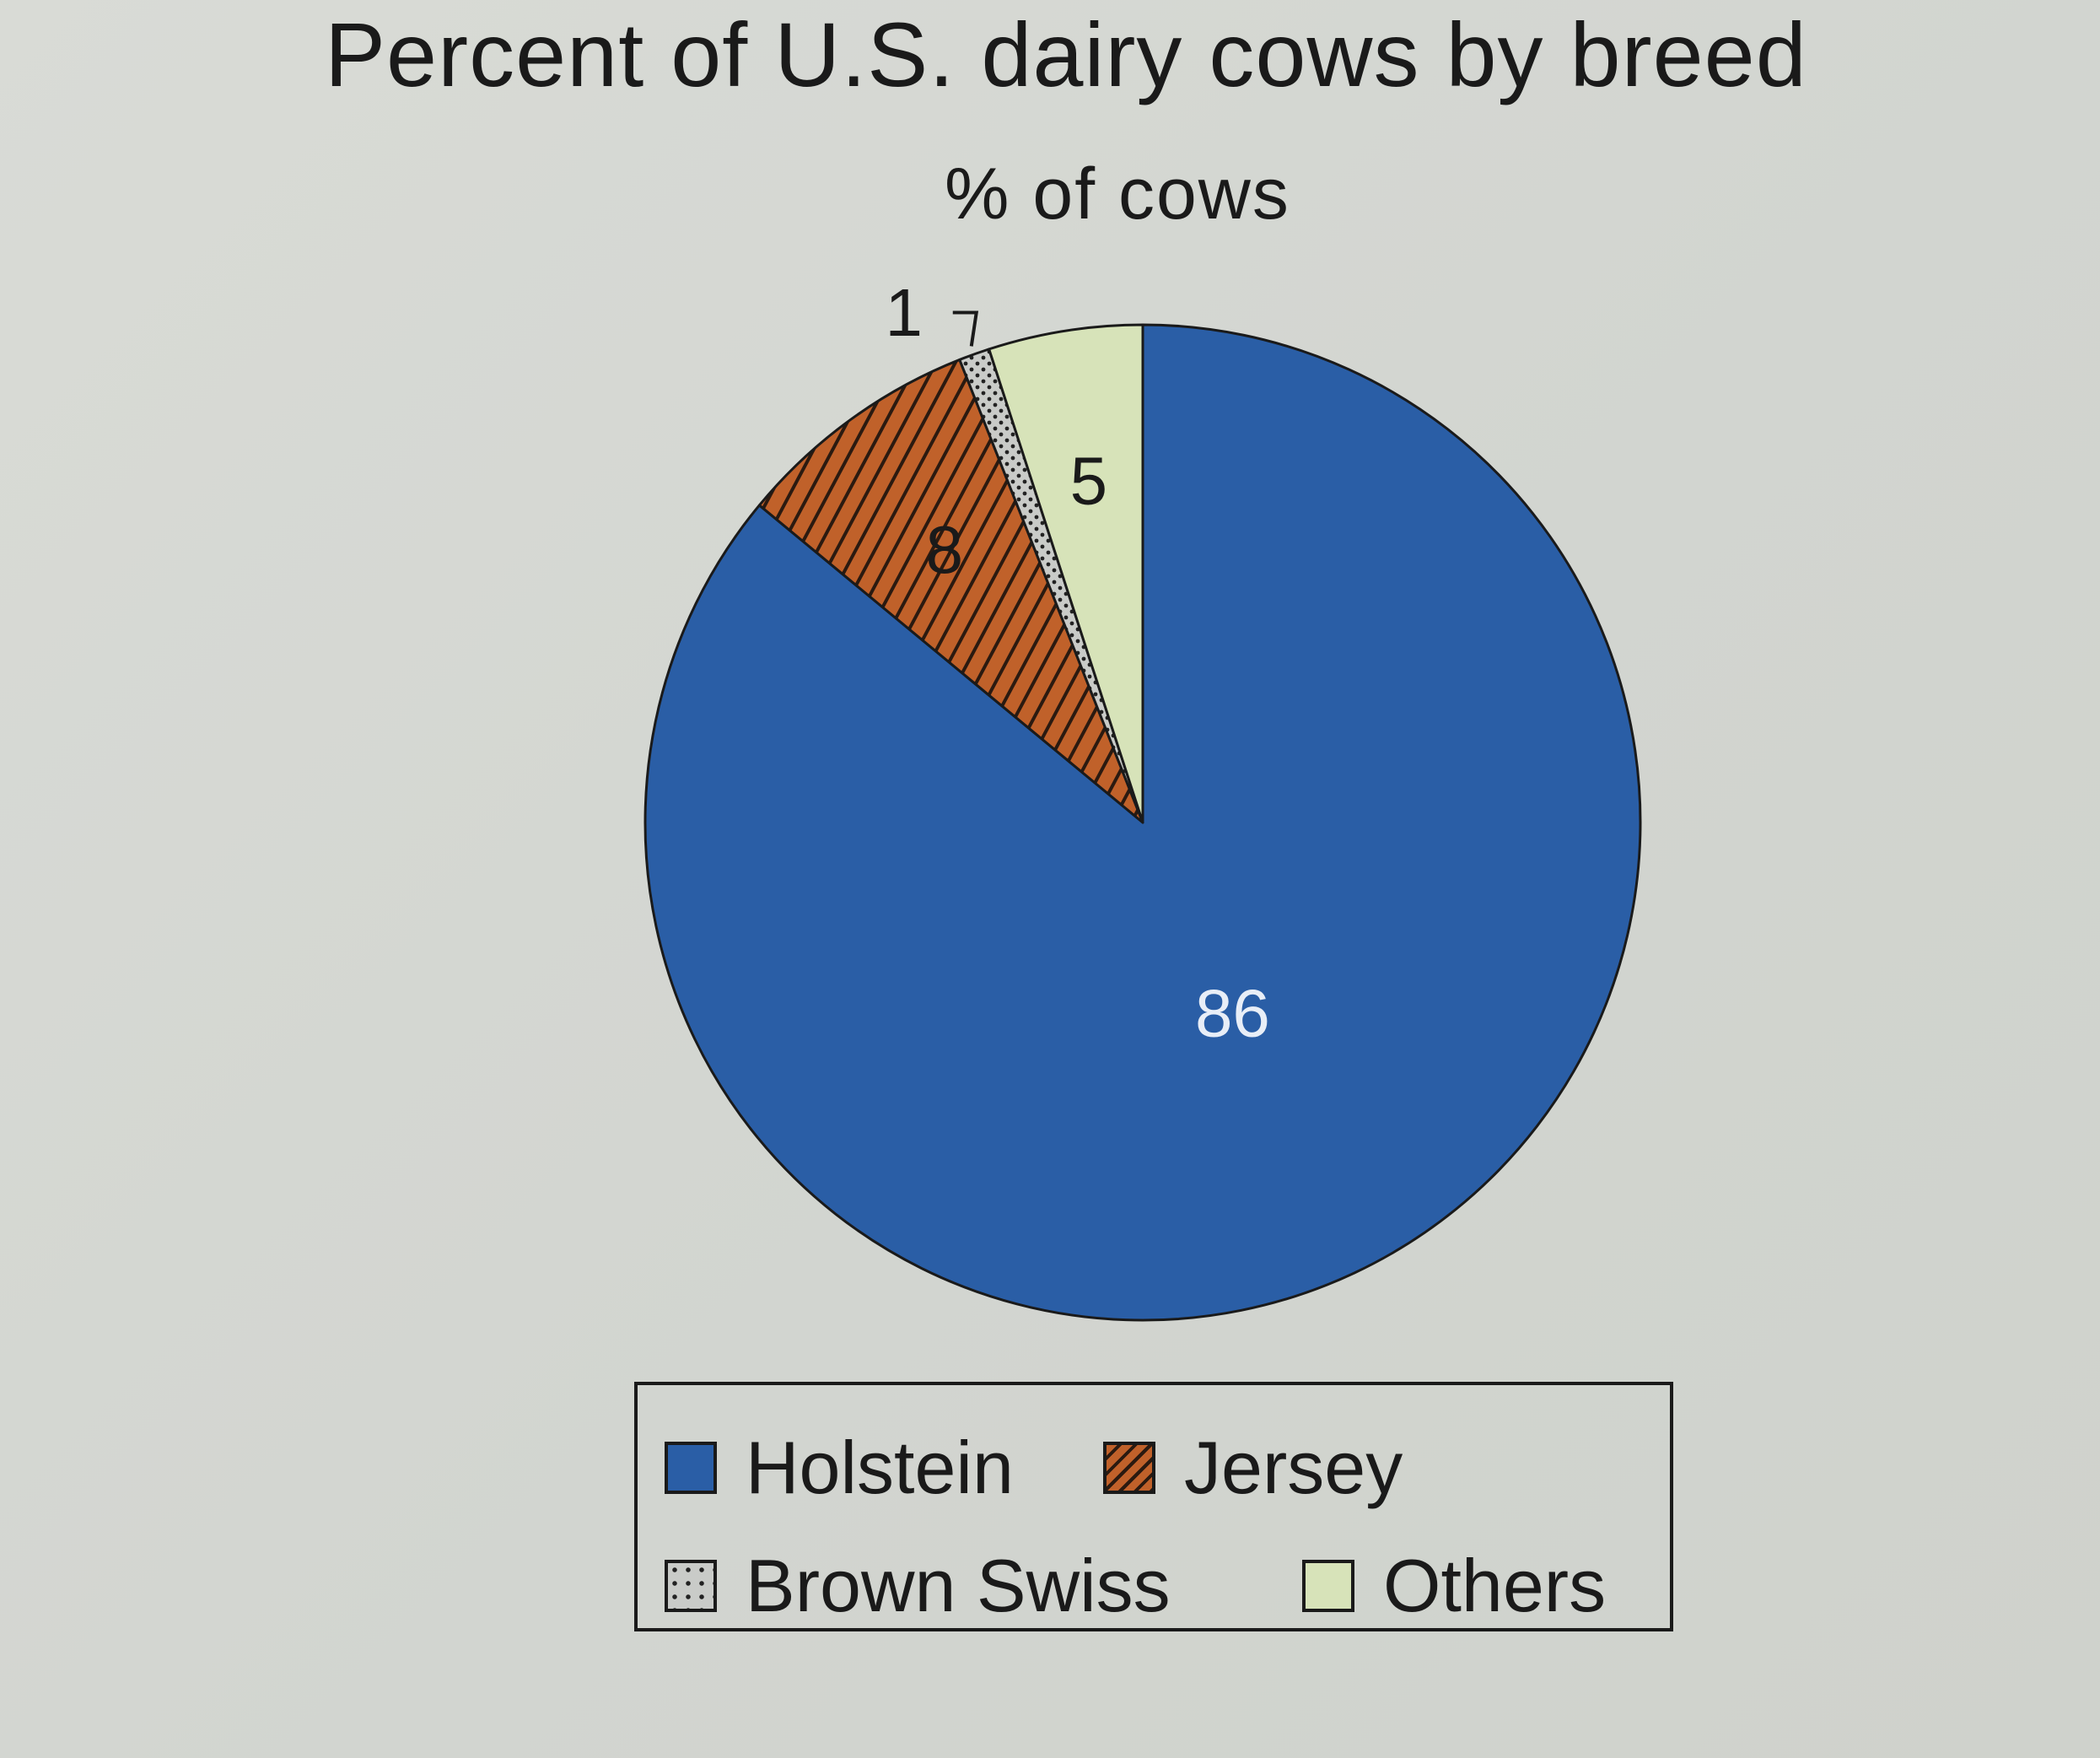 This screenshot has width=2100, height=1758. Describe the element at coordinates (1066, 573) in the screenshot. I see `pie-slice-others` at that location.